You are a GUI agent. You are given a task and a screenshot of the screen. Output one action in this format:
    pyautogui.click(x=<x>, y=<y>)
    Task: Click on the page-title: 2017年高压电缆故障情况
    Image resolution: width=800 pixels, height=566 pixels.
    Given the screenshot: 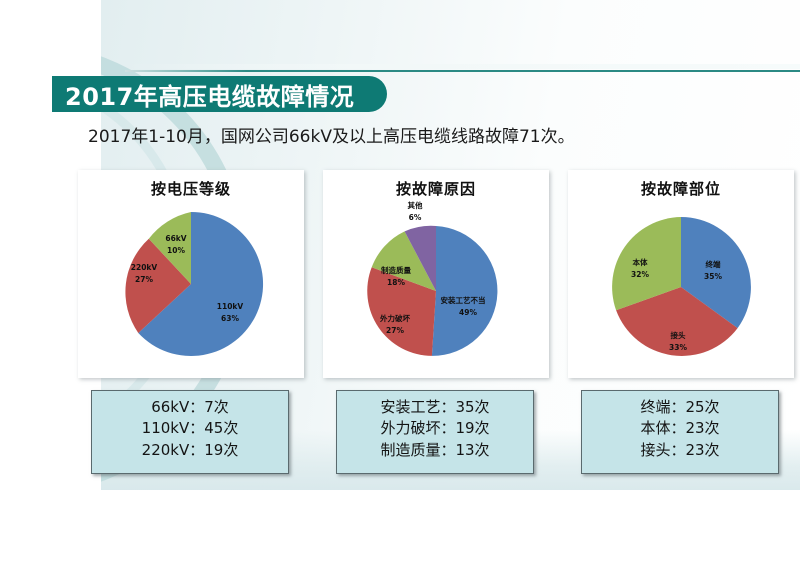 What is the action you would take?
    pyautogui.click(x=210, y=96)
    